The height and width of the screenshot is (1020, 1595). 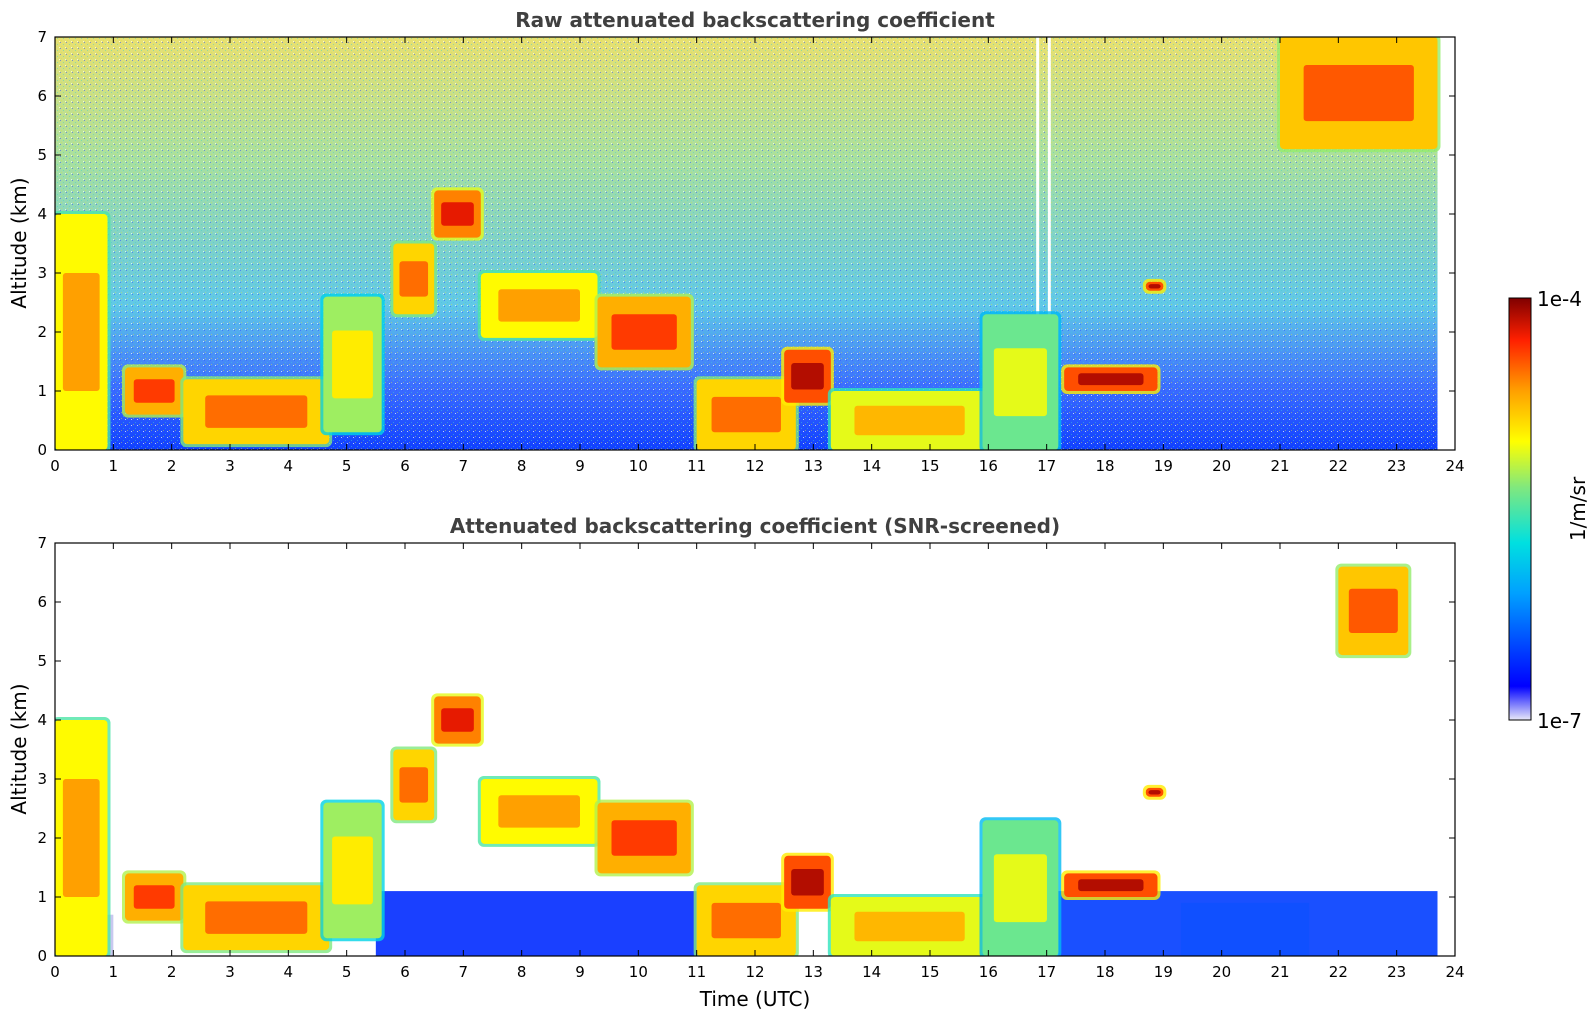 What do you see at coordinates (1245, 929) in the screenshot?
I see `boundary-layer` at bounding box center [1245, 929].